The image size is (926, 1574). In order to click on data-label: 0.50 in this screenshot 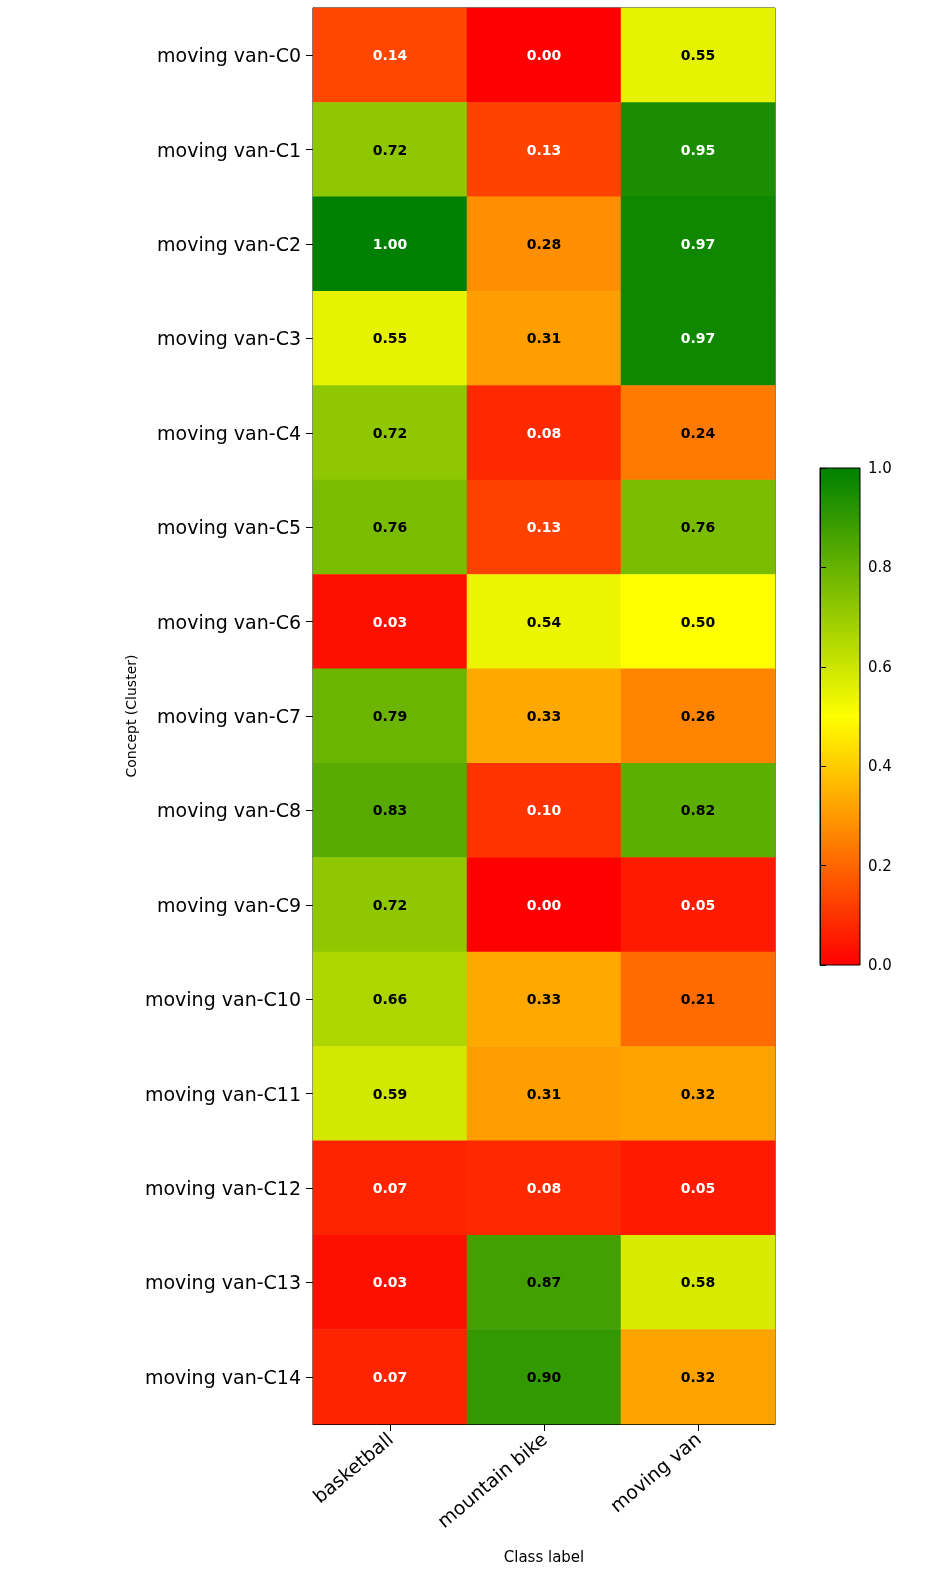, I will do `click(698, 621)`.